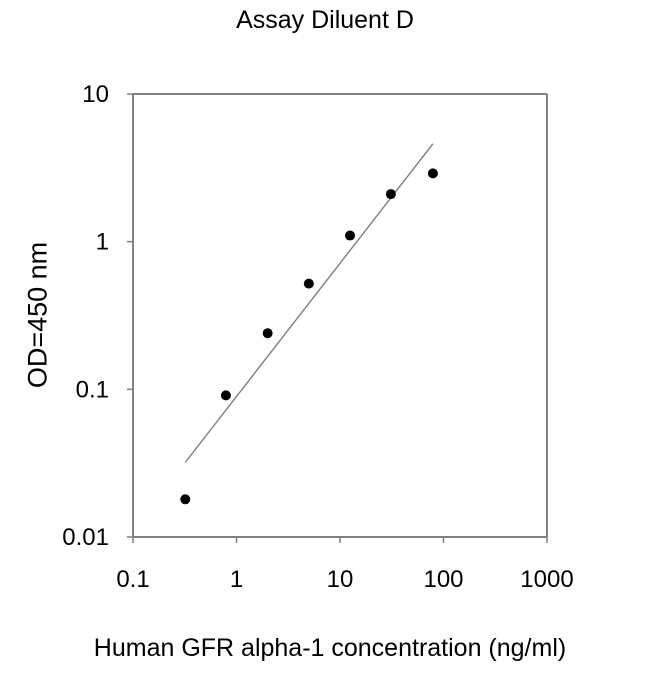 Image resolution: width=650 pixels, height=674 pixels. Describe the element at coordinates (330, 648) in the screenshot. I see `x-axis-label: Human GFR alpha-1 concentration (ng/ml)` at that location.